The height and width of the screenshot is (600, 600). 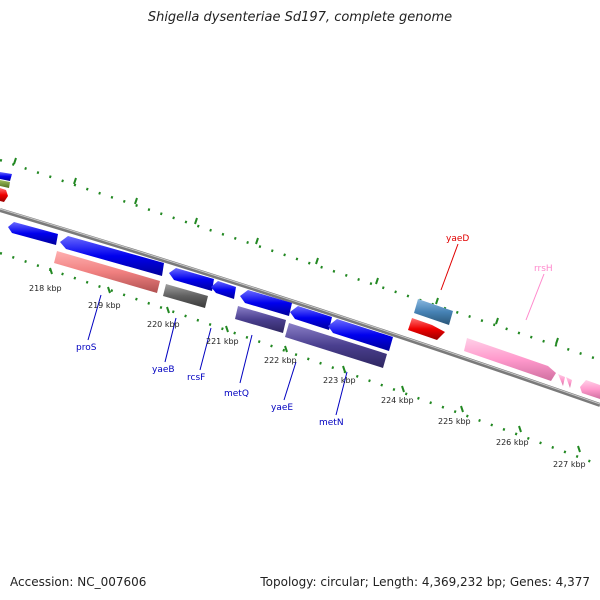 What do you see at coordinates (510, 359) in the screenshot?
I see `gene-arrow-rrsh` at bounding box center [510, 359].